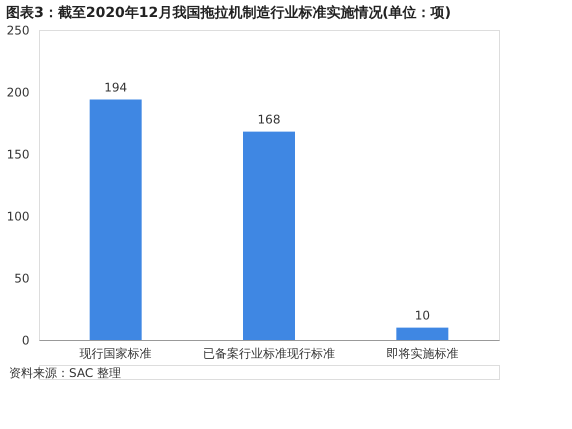 This screenshot has width=572, height=429. I want to click on data-label: 194, so click(116, 87).